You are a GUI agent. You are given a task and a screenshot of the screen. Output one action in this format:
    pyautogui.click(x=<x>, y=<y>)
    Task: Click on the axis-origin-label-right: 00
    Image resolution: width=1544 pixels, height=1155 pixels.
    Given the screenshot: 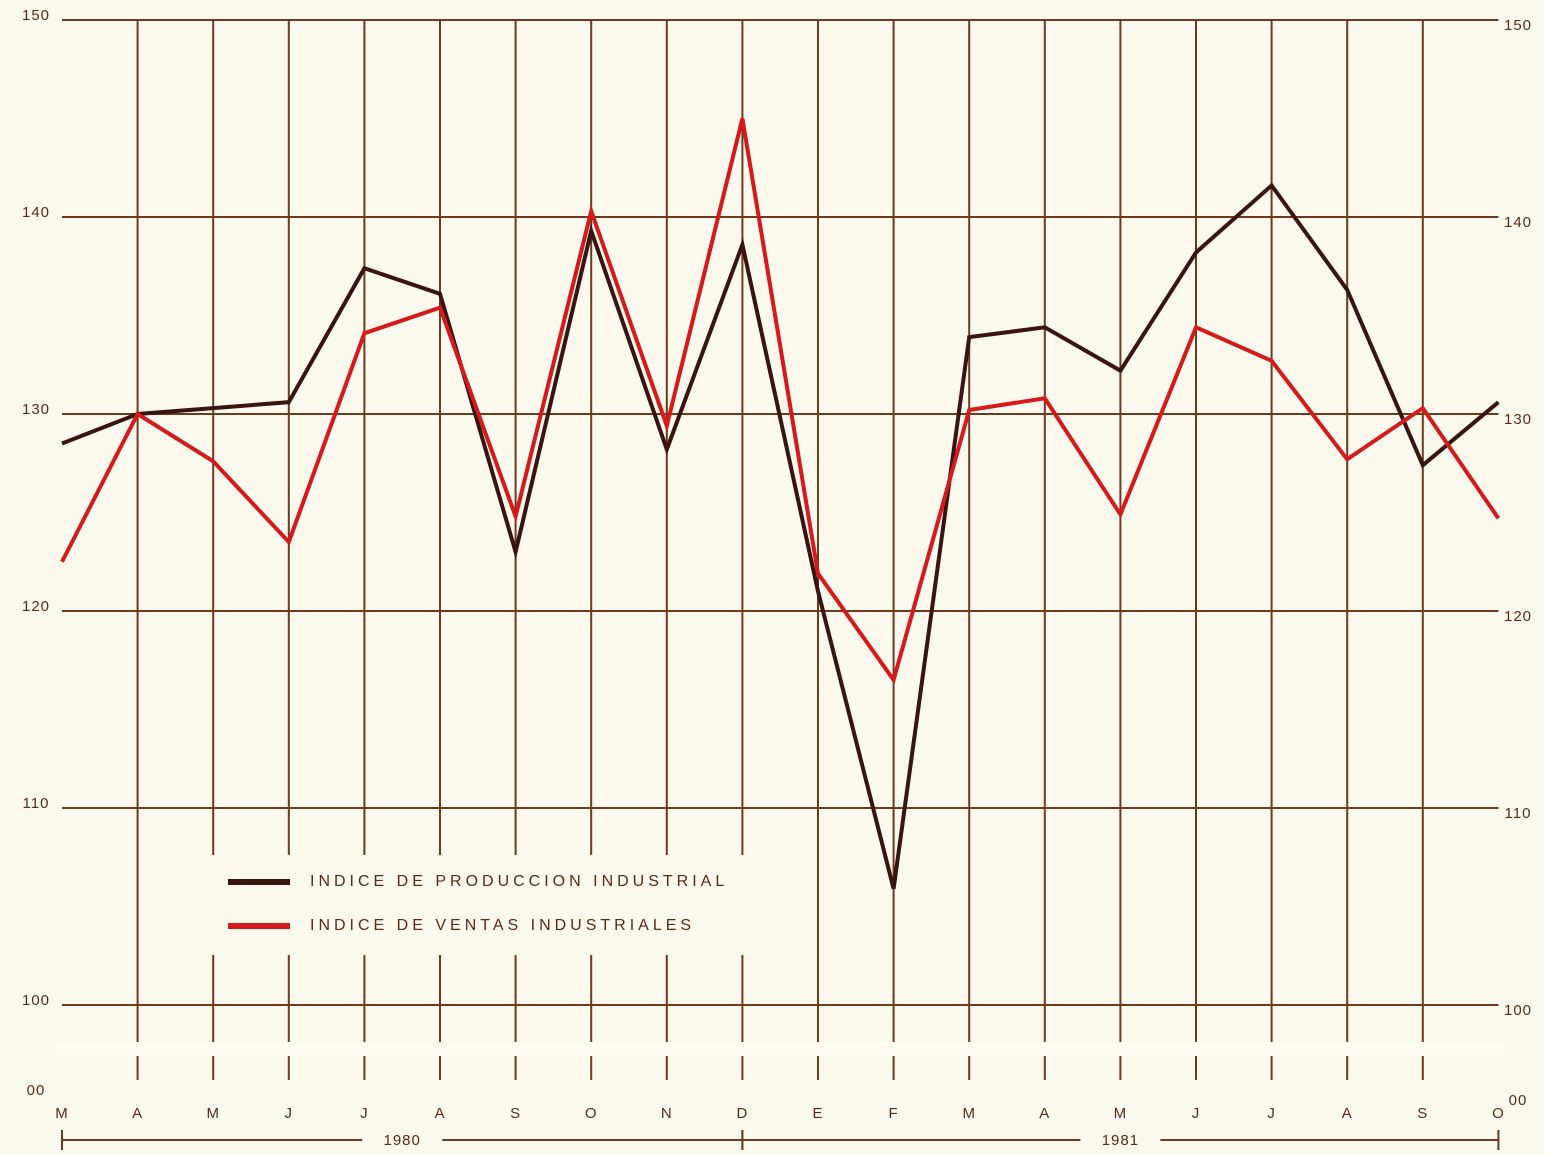 What is the action you would take?
    pyautogui.click(x=1518, y=1100)
    